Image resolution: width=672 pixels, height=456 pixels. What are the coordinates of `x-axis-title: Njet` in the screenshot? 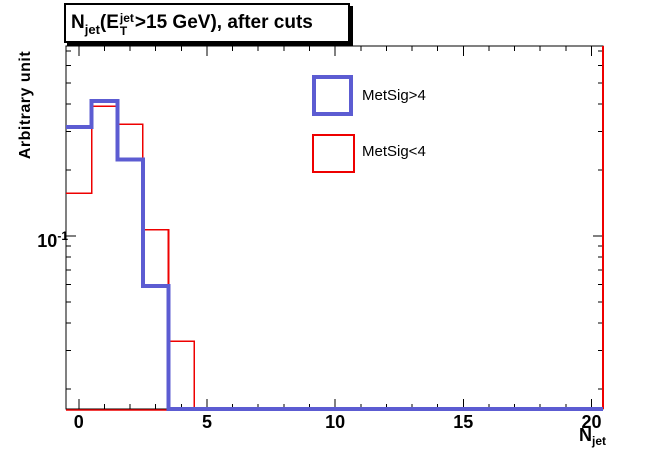 It's located at (581, 436).